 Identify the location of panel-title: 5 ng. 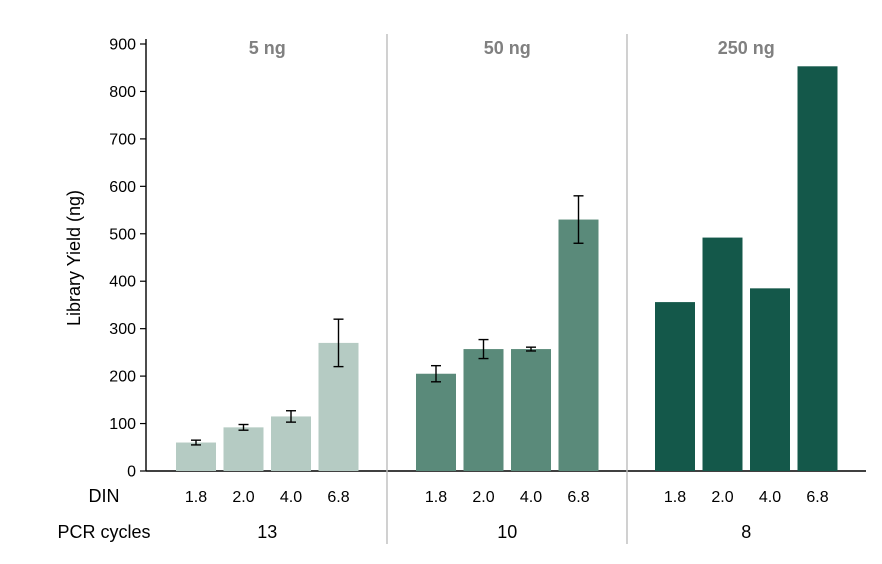
(267, 48).